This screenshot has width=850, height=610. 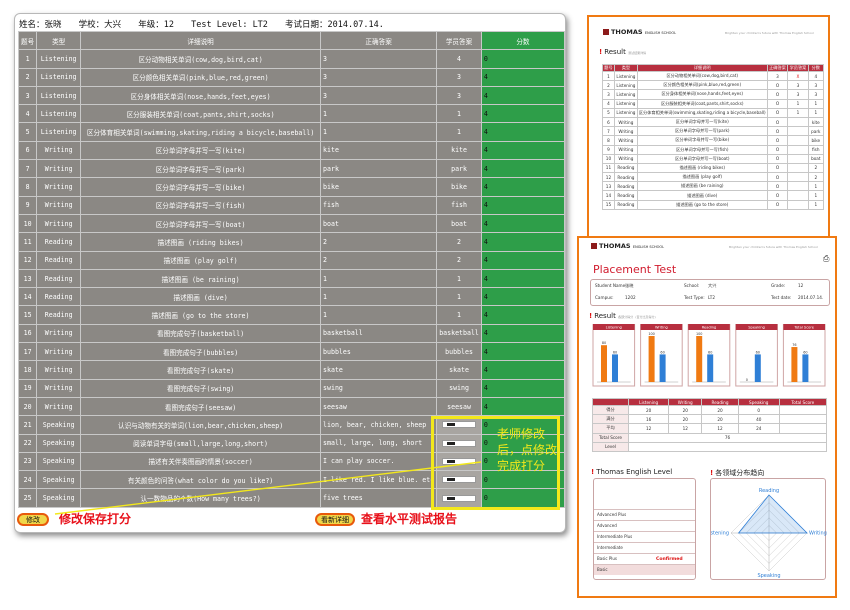 I want to click on school-logo: THOMAS ENGLISH SCHOOL, so click(x=639, y=32).